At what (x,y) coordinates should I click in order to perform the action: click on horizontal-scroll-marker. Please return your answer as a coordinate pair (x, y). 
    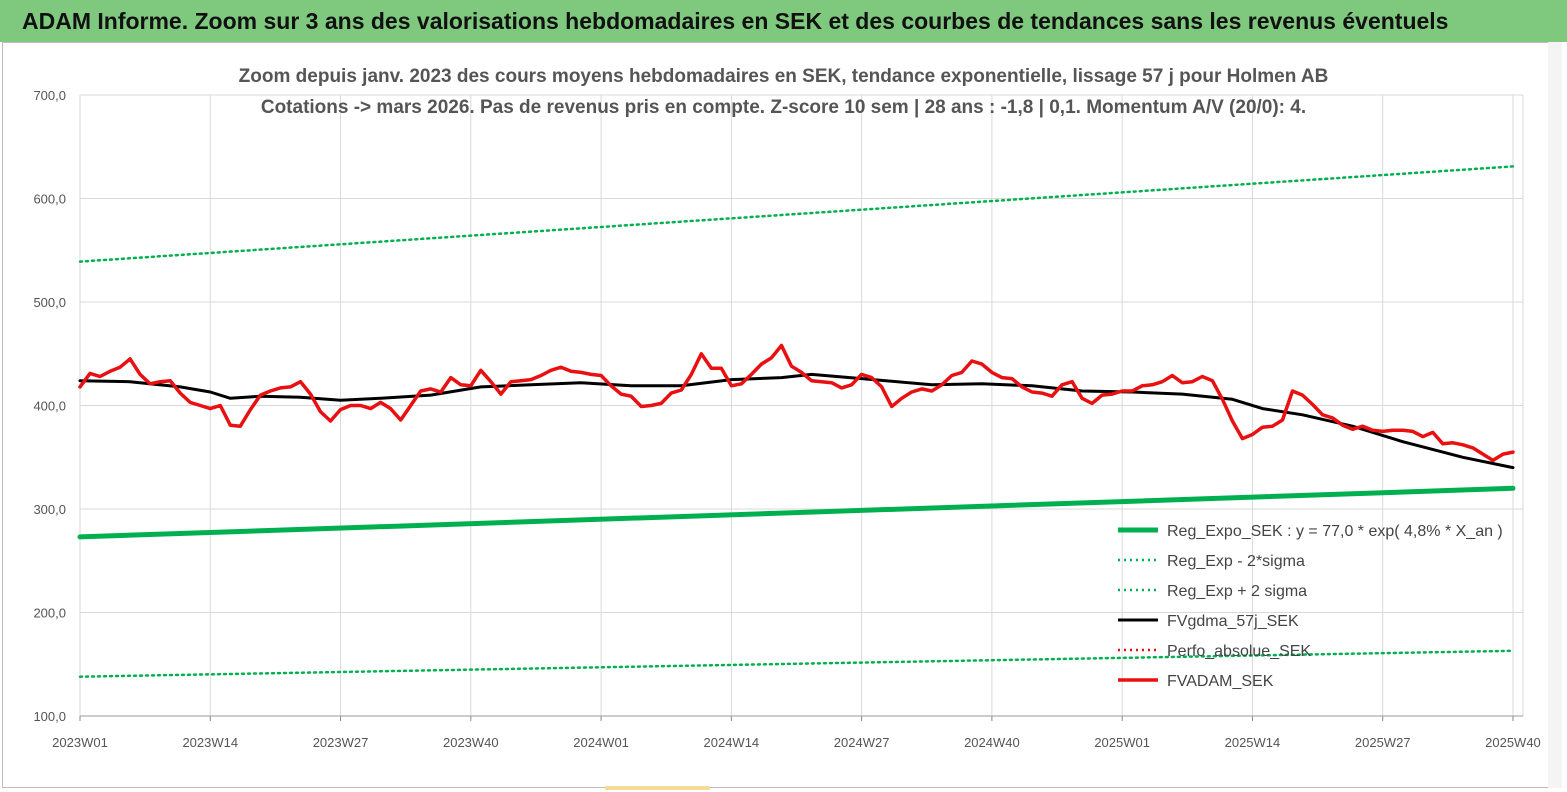
    Looking at the image, I should click on (657, 788).